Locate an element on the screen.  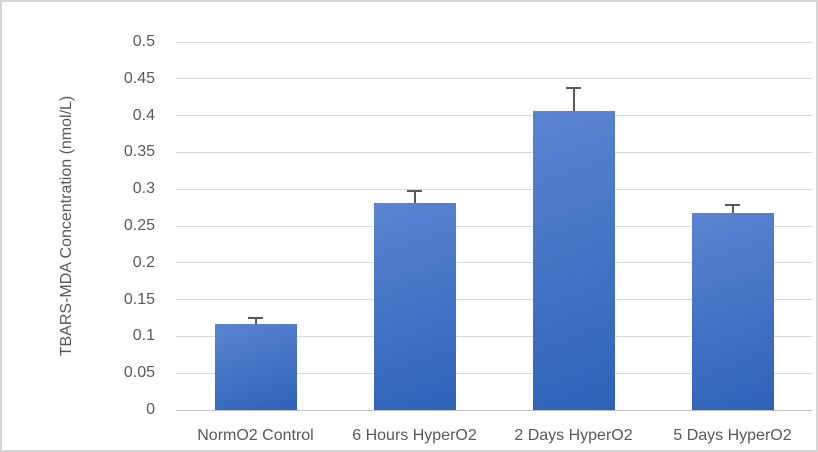
y-tick-label: 0.4 is located at coordinates (143, 115).